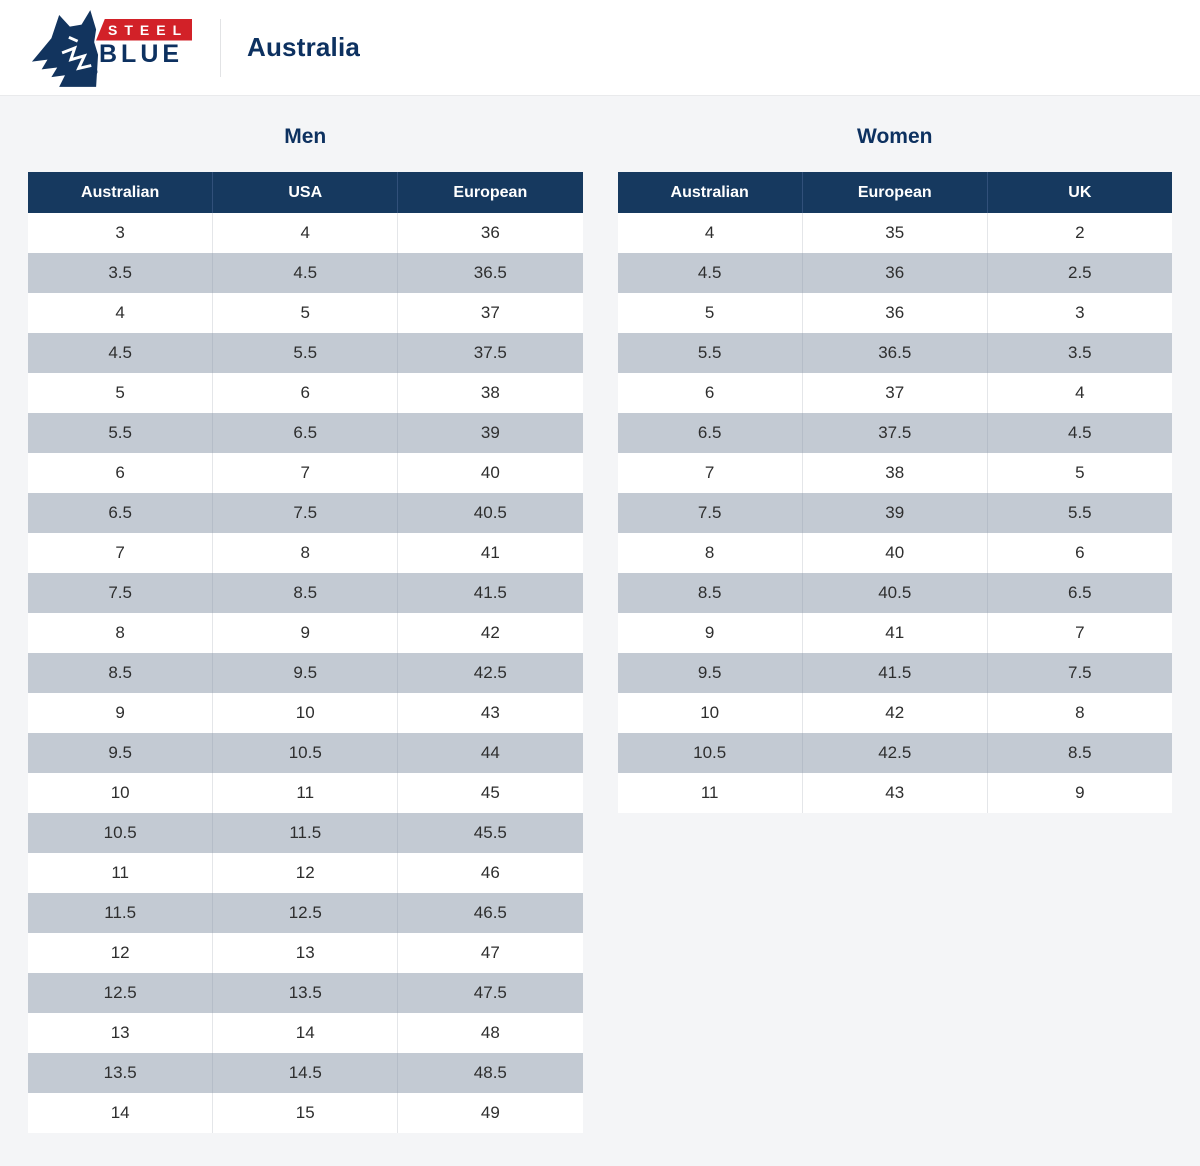 Image resolution: width=1200 pixels, height=1166 pixels. I want to click on size-row: 12 13 47, so click(305, 953).